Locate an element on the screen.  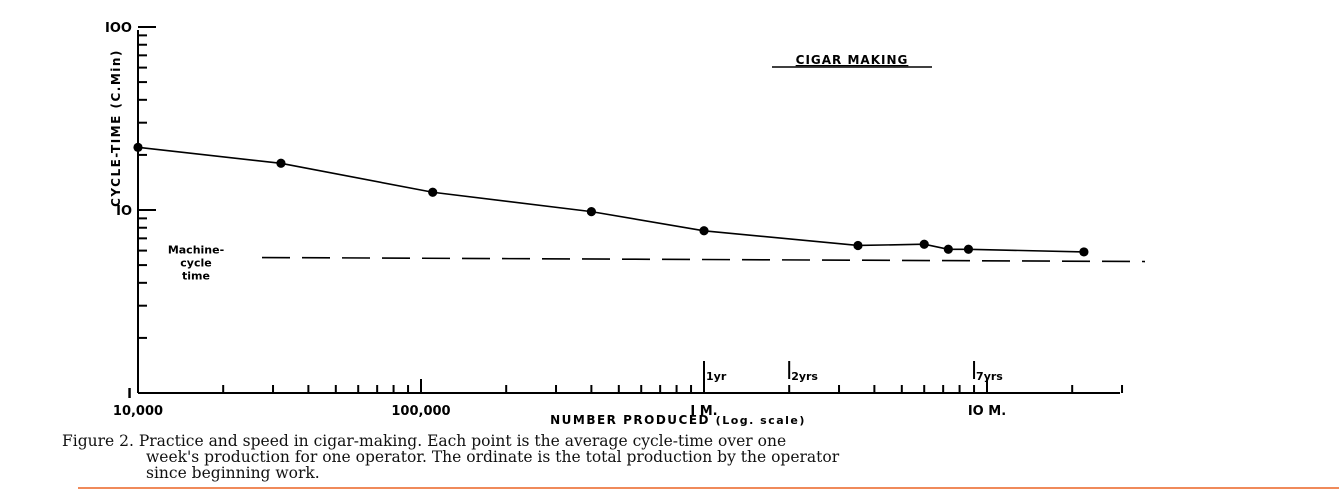
x-tick-label: 100,000 is located at coordinates (420, 411).